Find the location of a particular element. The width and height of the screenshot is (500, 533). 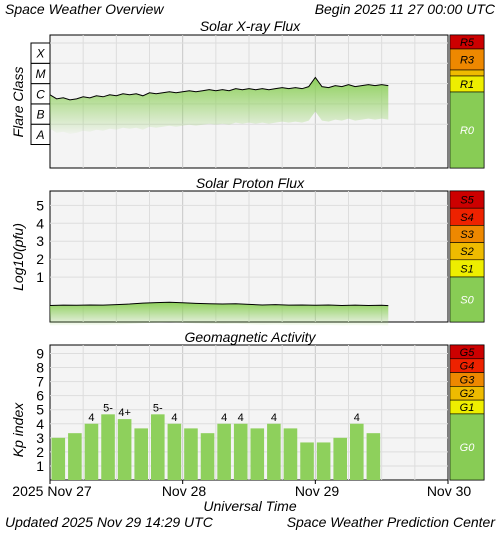

geomag-scale-label: G3 is located at coordinates (468, 380).